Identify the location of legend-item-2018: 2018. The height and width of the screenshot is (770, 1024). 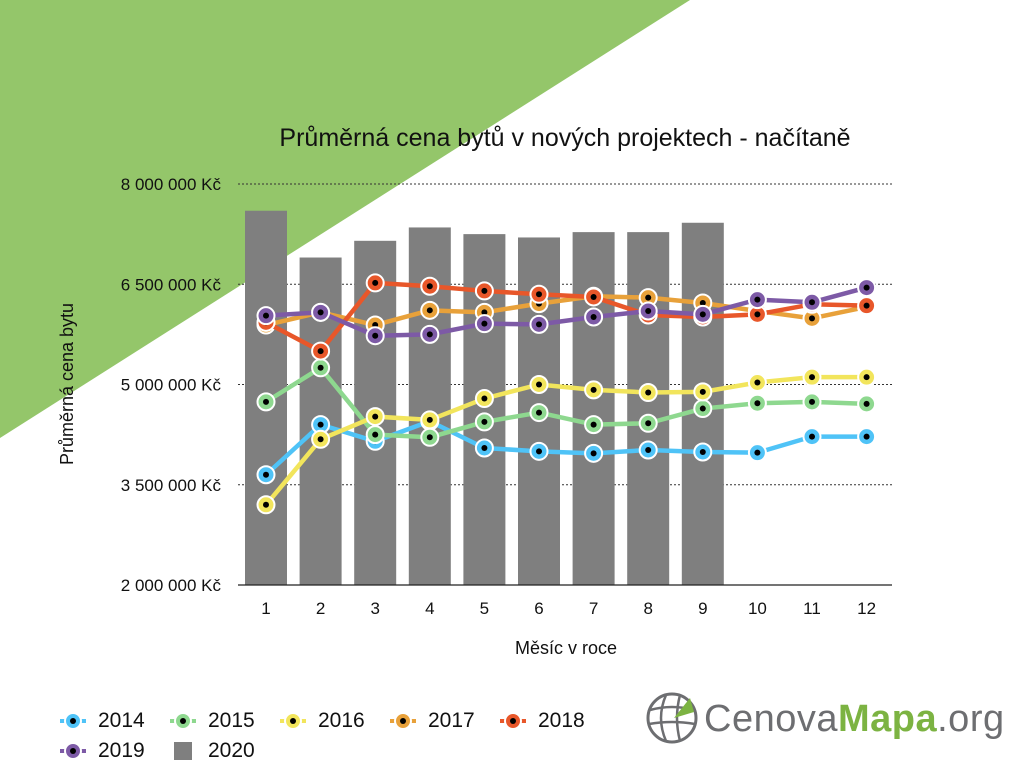
(542, 721).